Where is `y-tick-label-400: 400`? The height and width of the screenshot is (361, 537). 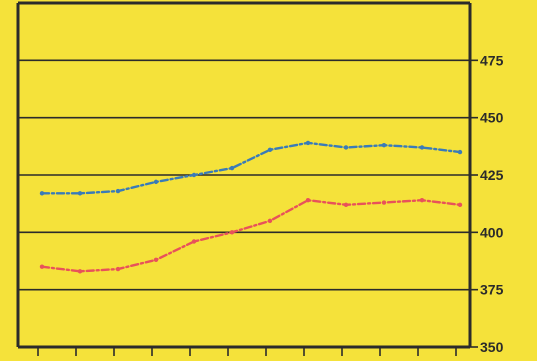
y-tick-label-400: 400 is located at coordinates (492, 232).